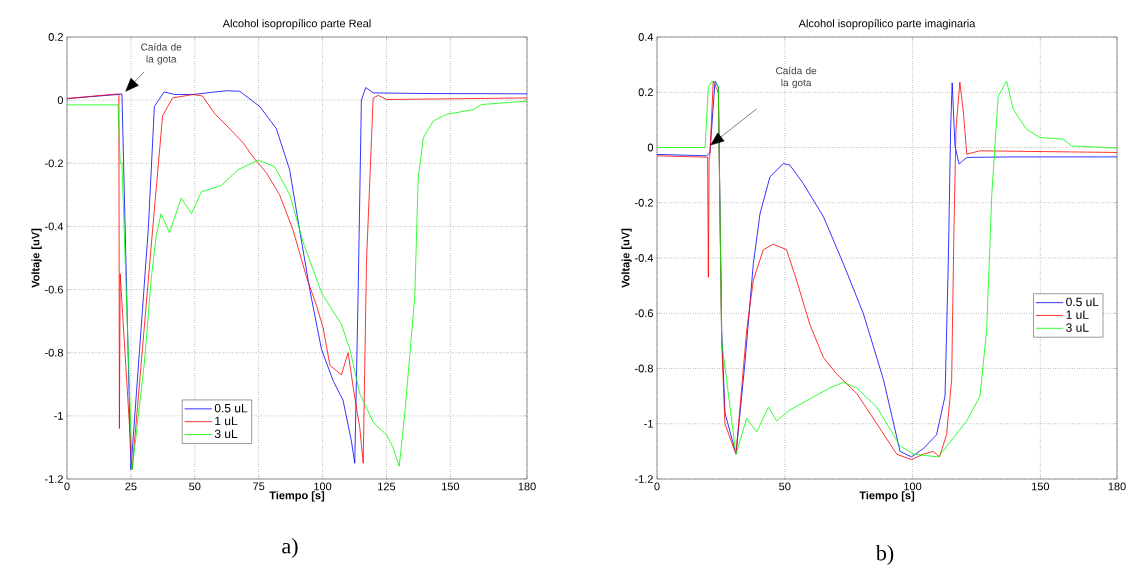 Image resolution: width=1133 pixels, height=571 pixels. I want to click on x-tick-label: 75, so click(259, 486).